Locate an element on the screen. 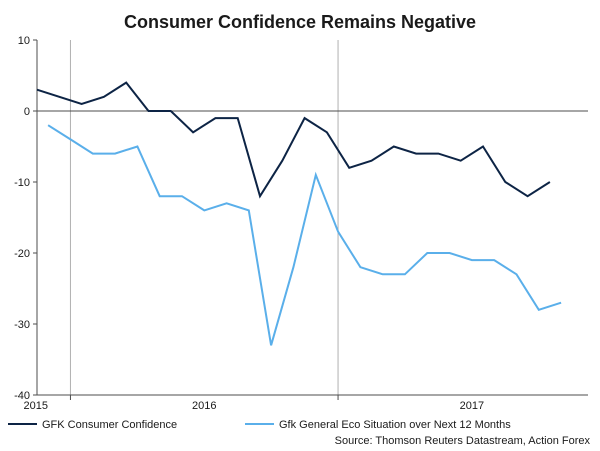  chart-title: Consumer Confidence Remains Negative is located at coordinates (300, 22).